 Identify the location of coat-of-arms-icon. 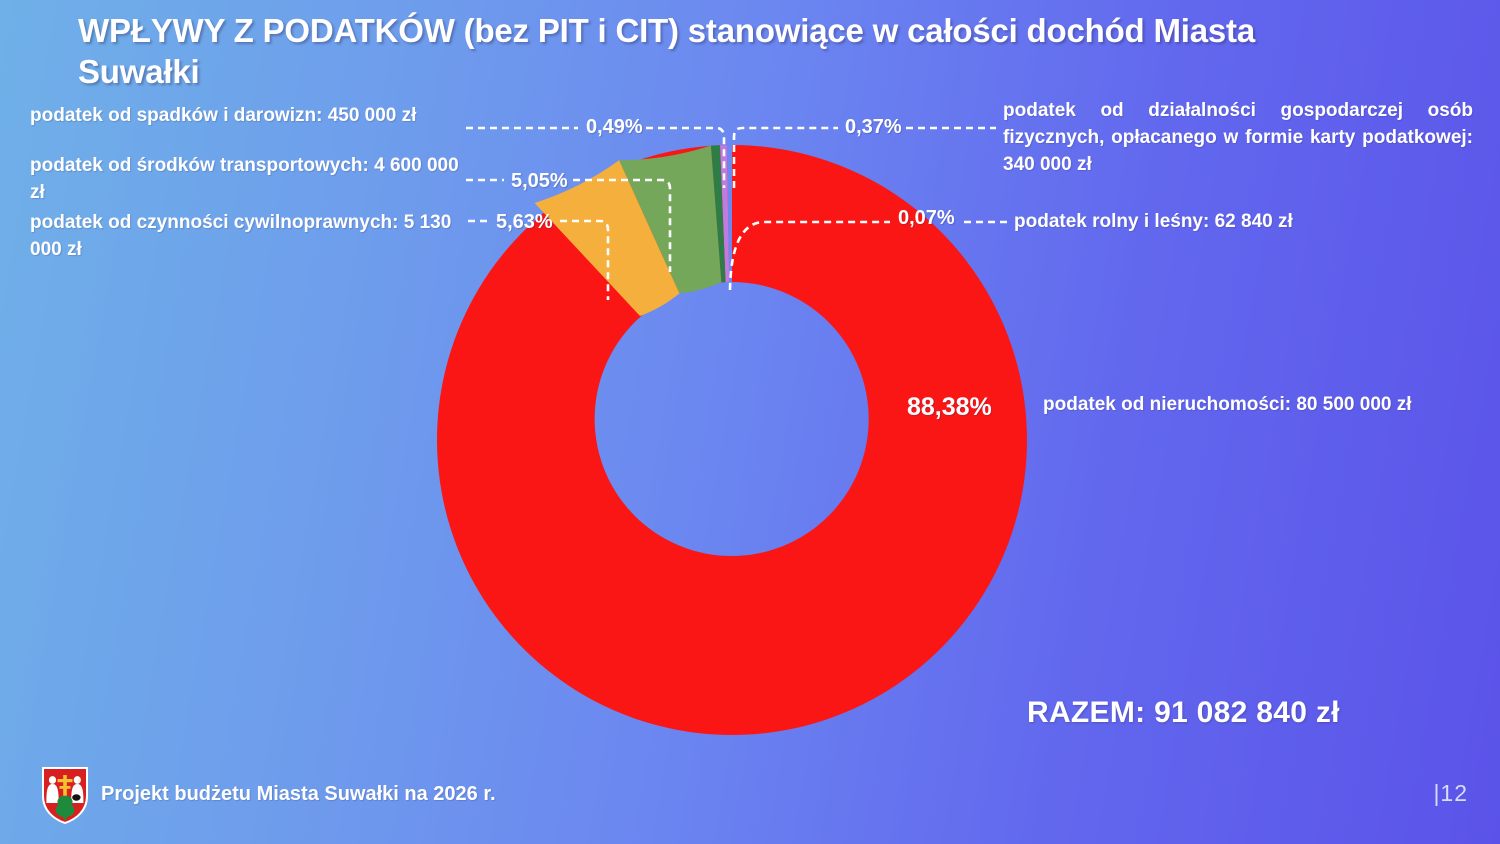
(65, 795).